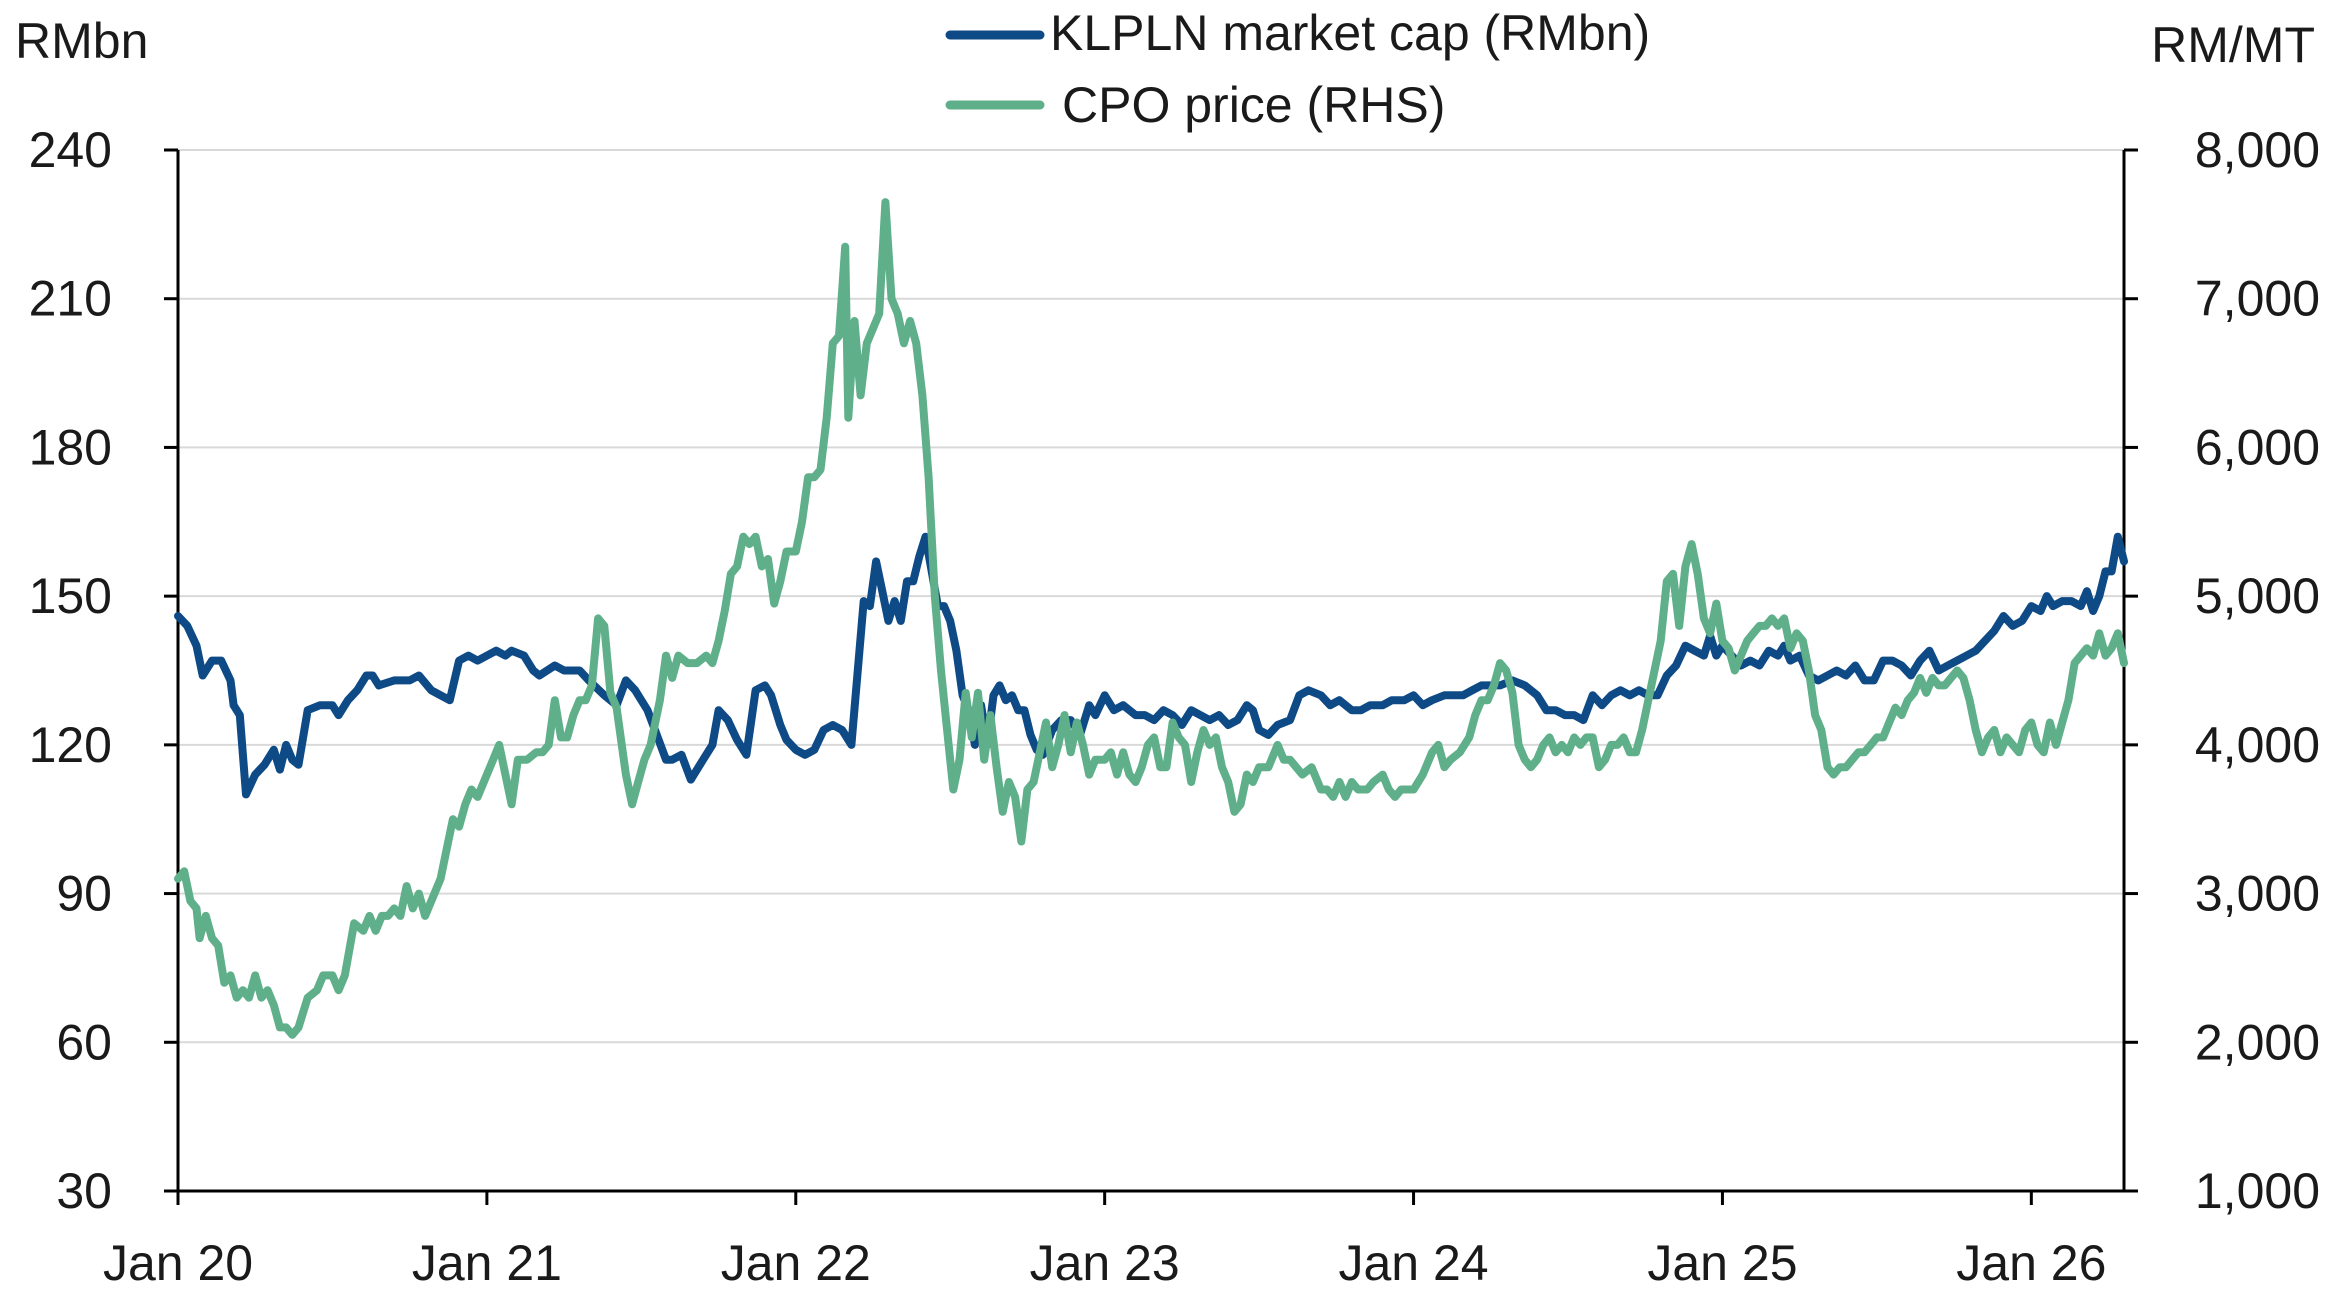 This screenshot has height=1299, width=2339. What do you see at coordinates (1350, 33) in the screenshot?
I see `legend-label-klpln: KLPLN market cap (RMbn)` at bounding box center [1350, 33].